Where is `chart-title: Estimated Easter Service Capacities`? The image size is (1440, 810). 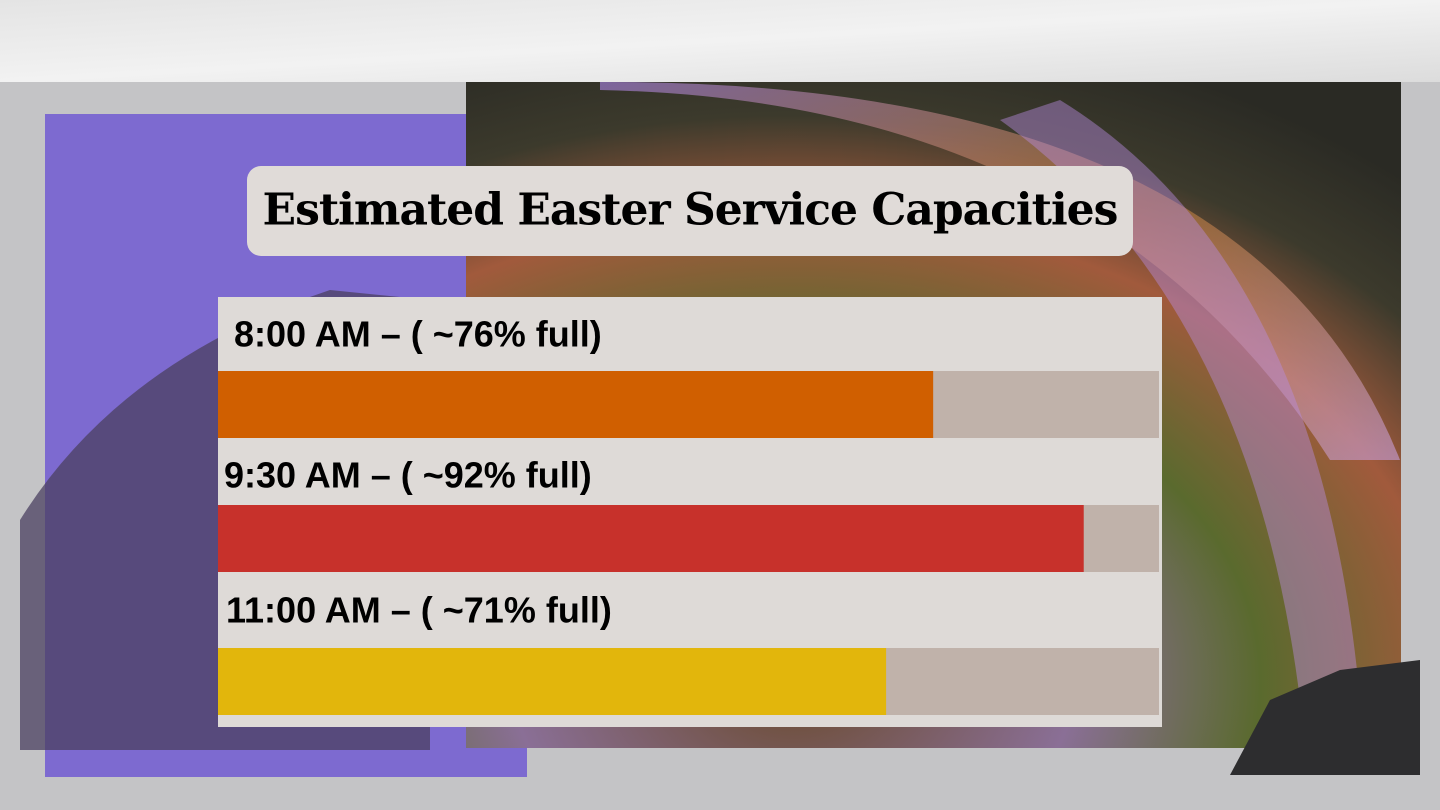
chart-title: Estimated Easter Service Capacities is located at coordinates (690, 210).